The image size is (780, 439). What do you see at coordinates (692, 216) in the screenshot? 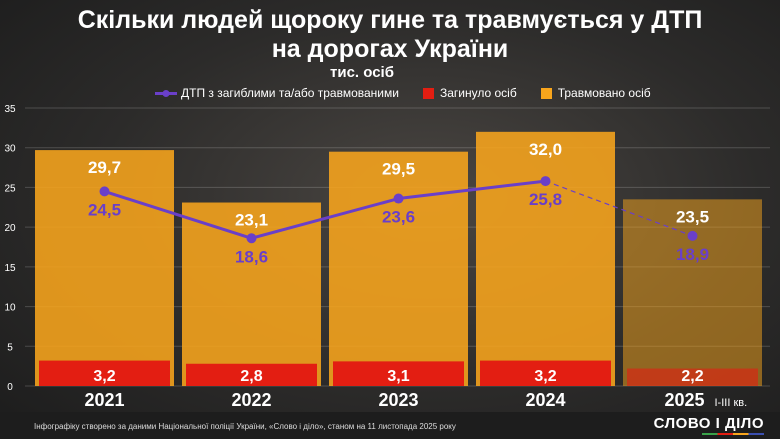
I see `injured-label: 23,5` at bounding box center [692, 216].